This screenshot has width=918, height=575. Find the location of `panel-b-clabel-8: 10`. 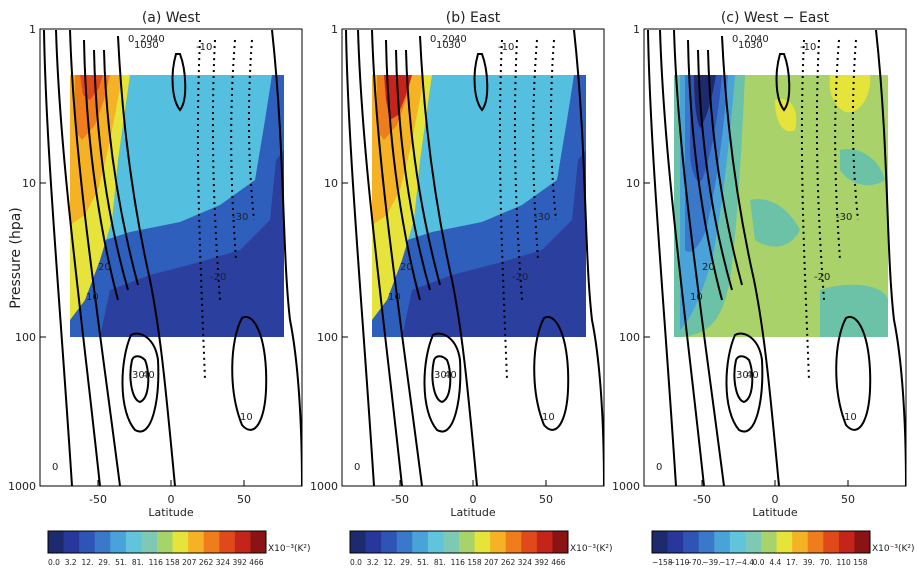

panel-b-clabel-8: 10 is located at coordinates (394, 297).